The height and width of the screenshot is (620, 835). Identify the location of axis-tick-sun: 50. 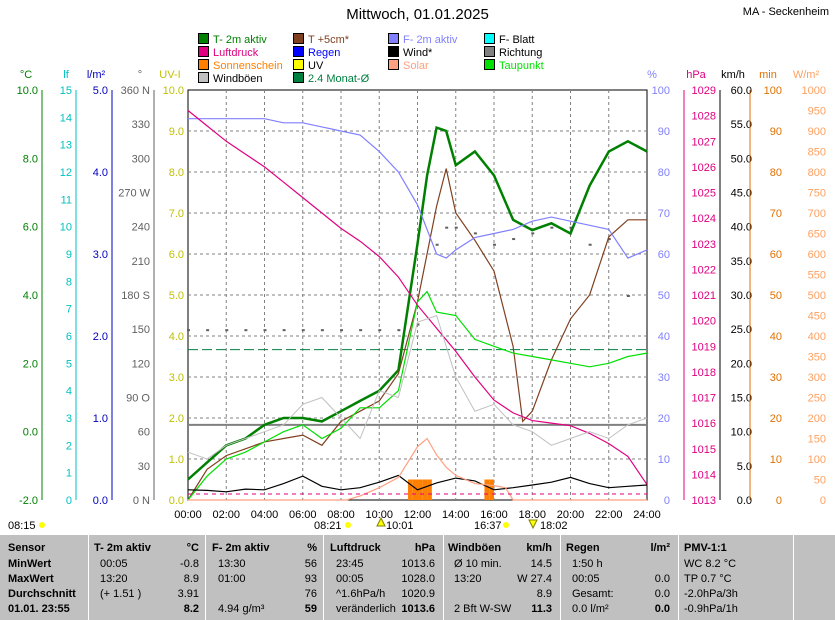
(776, 296).